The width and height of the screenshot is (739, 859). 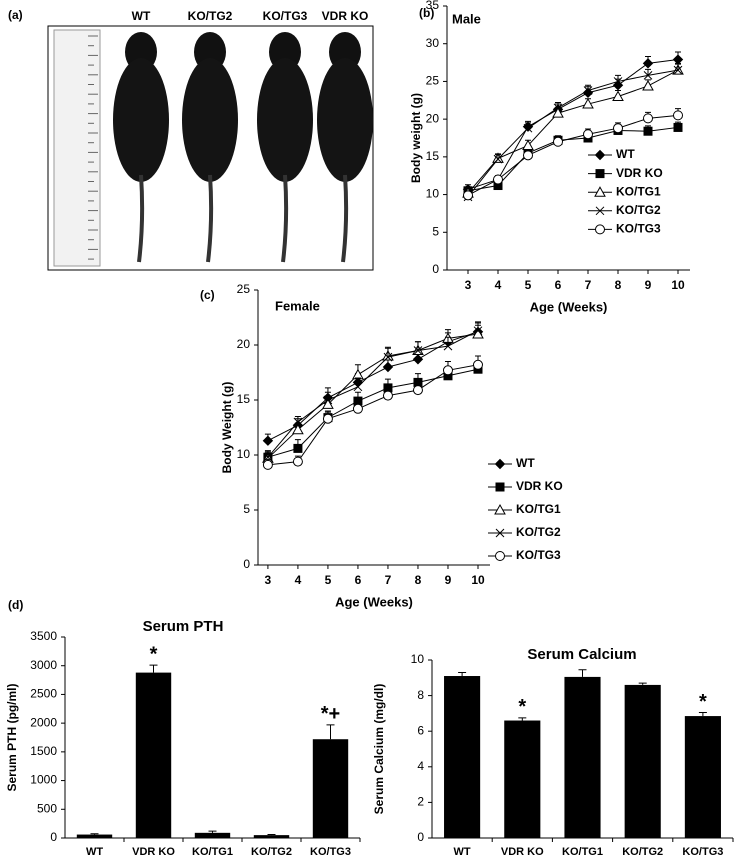 What do you see at coordinates (330, 852) in the screenshot?
I see `x-tick-label: KO/TG3` at bounding box center [330, 852].